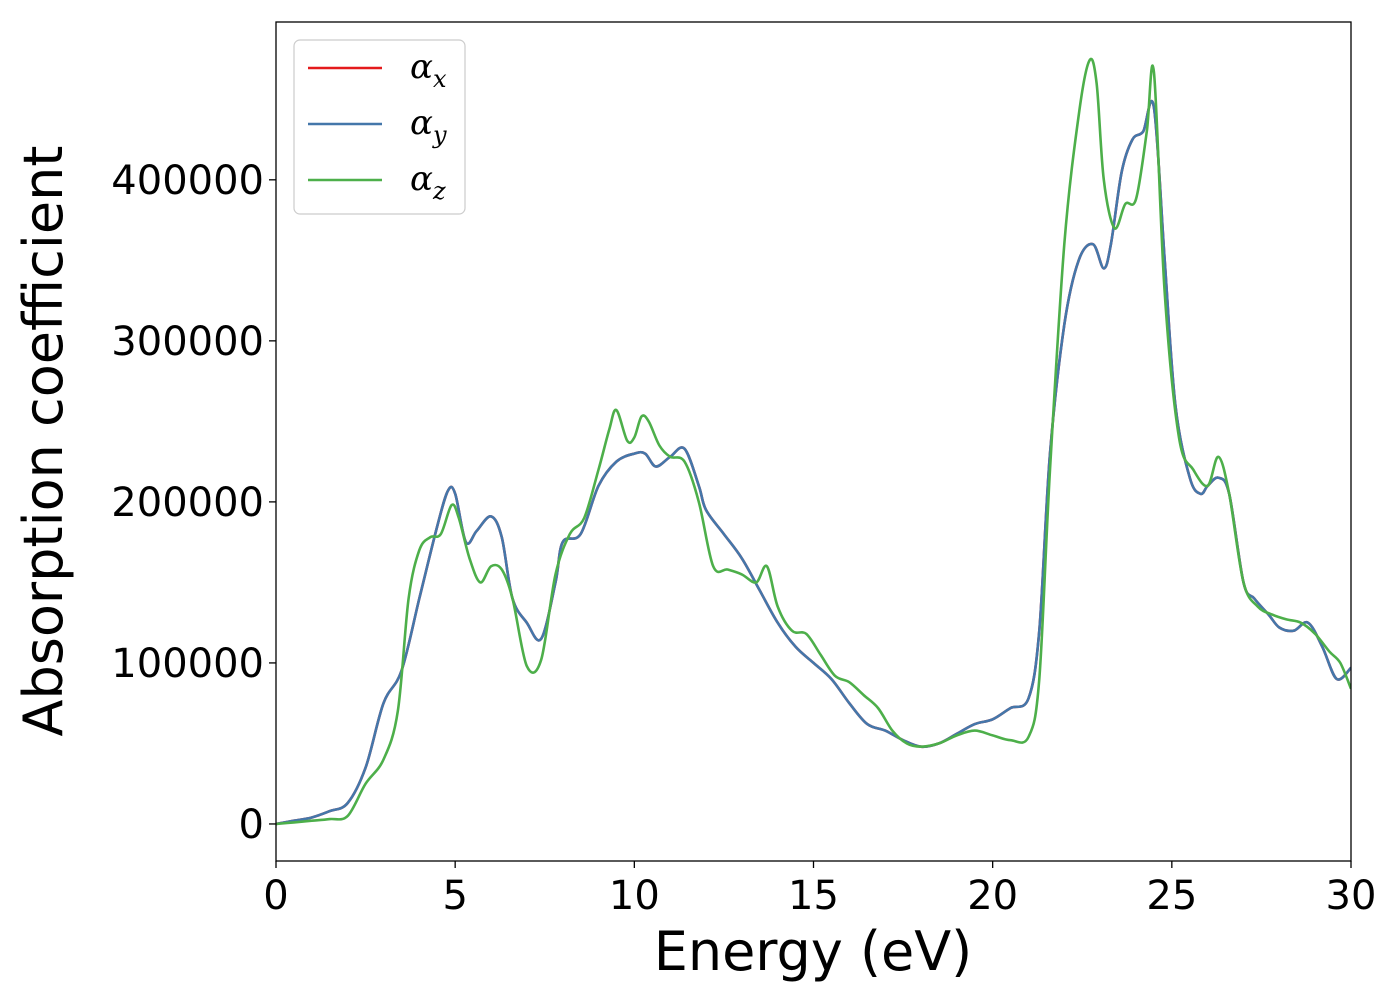 The width and height of the screenshot is (1400, 1000). I want to click on x-axis-label: Energy (eV), so click(813, 951).